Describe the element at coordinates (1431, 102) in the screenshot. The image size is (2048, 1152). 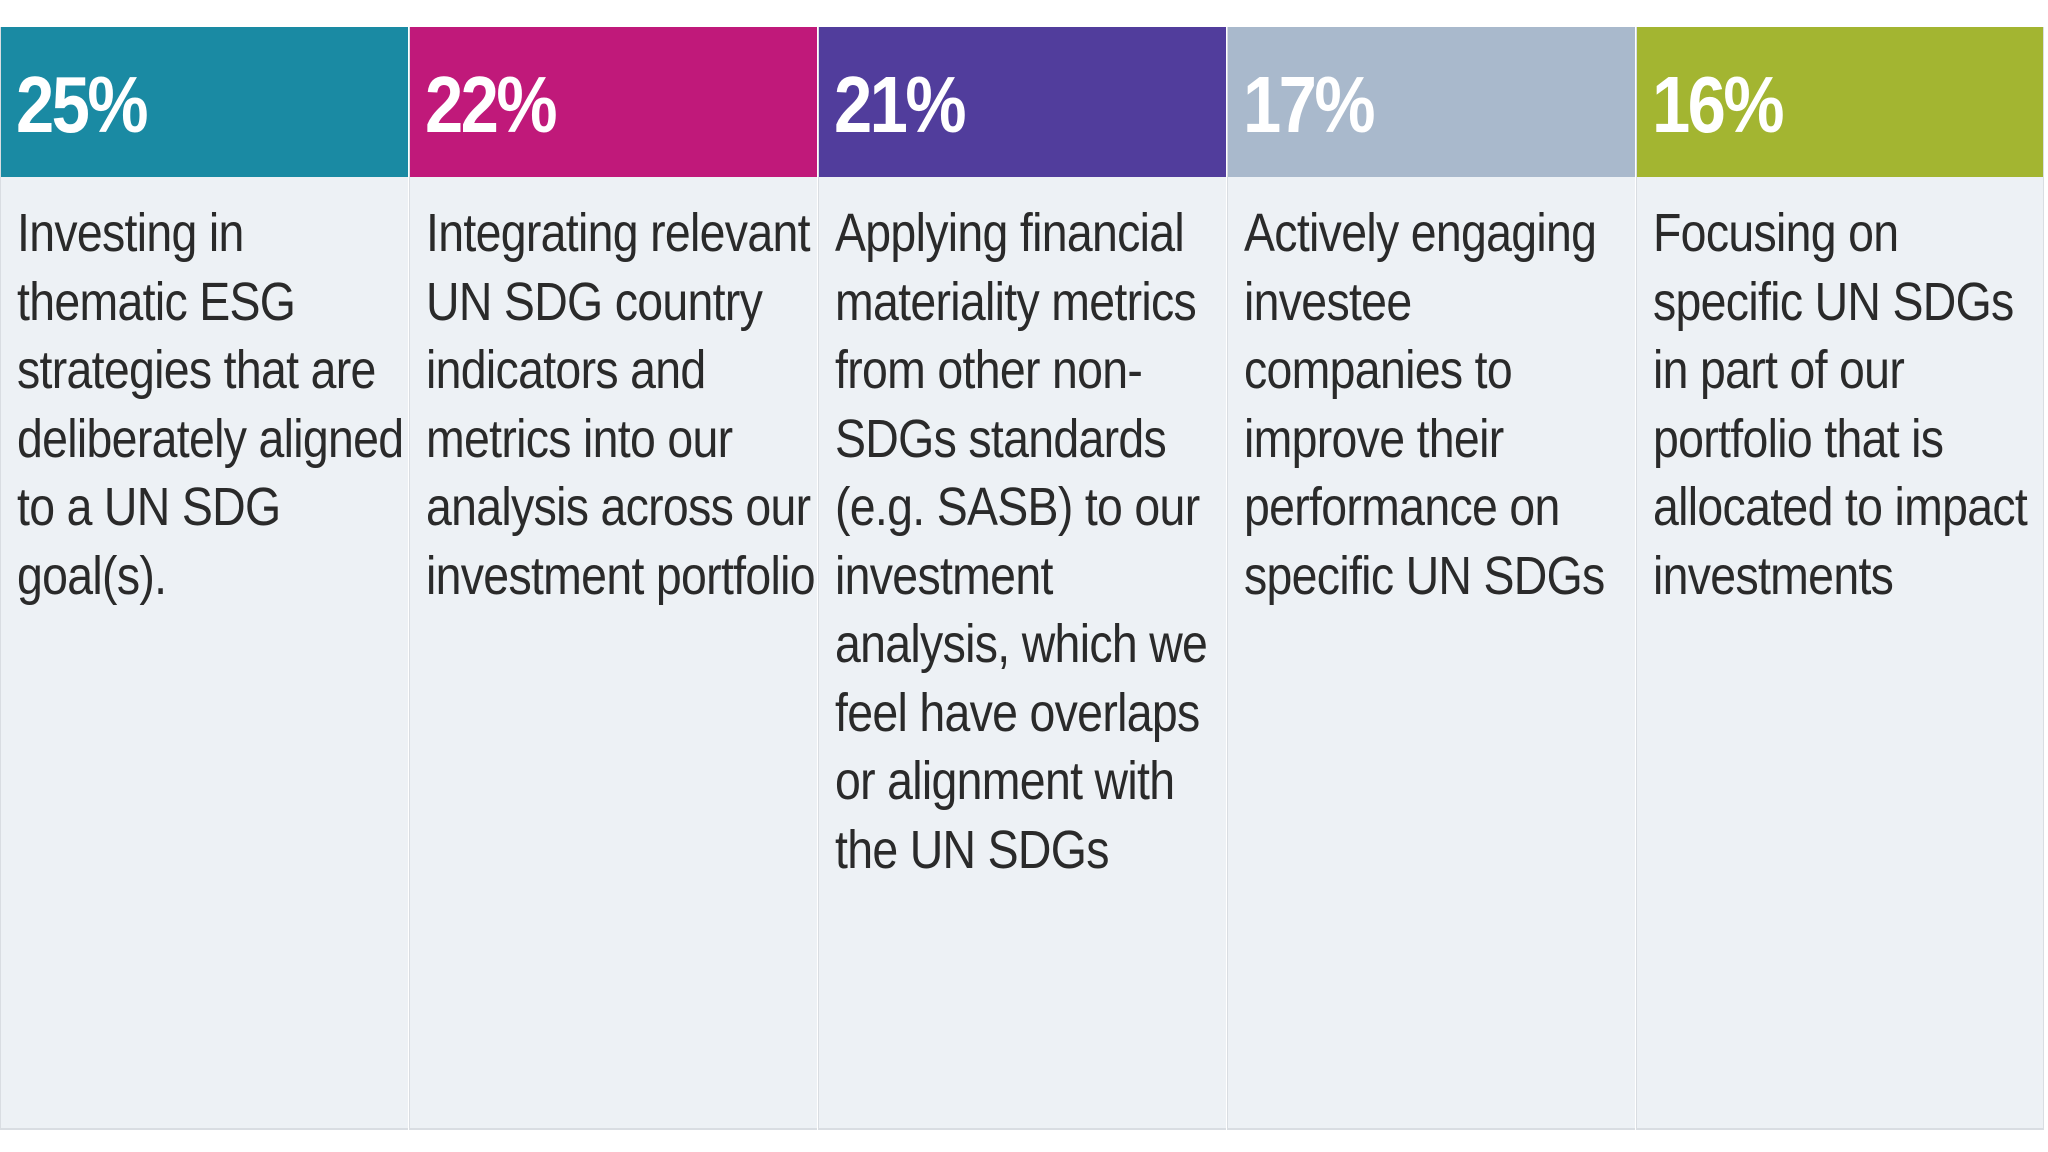
I see `column-4-header: 17%` at that location.